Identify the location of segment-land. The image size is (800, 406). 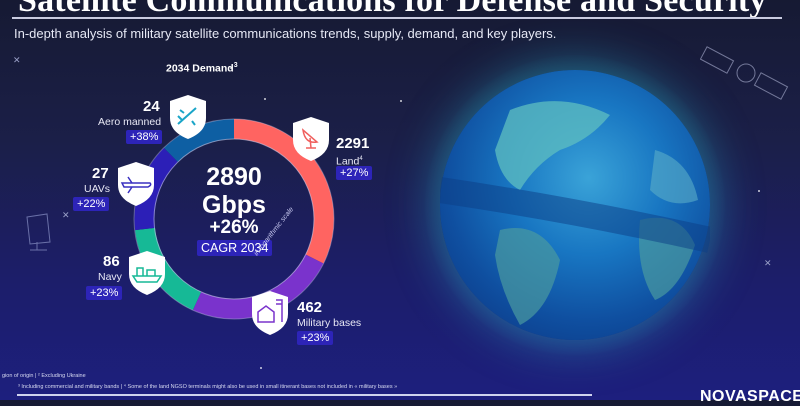
(283, 191).